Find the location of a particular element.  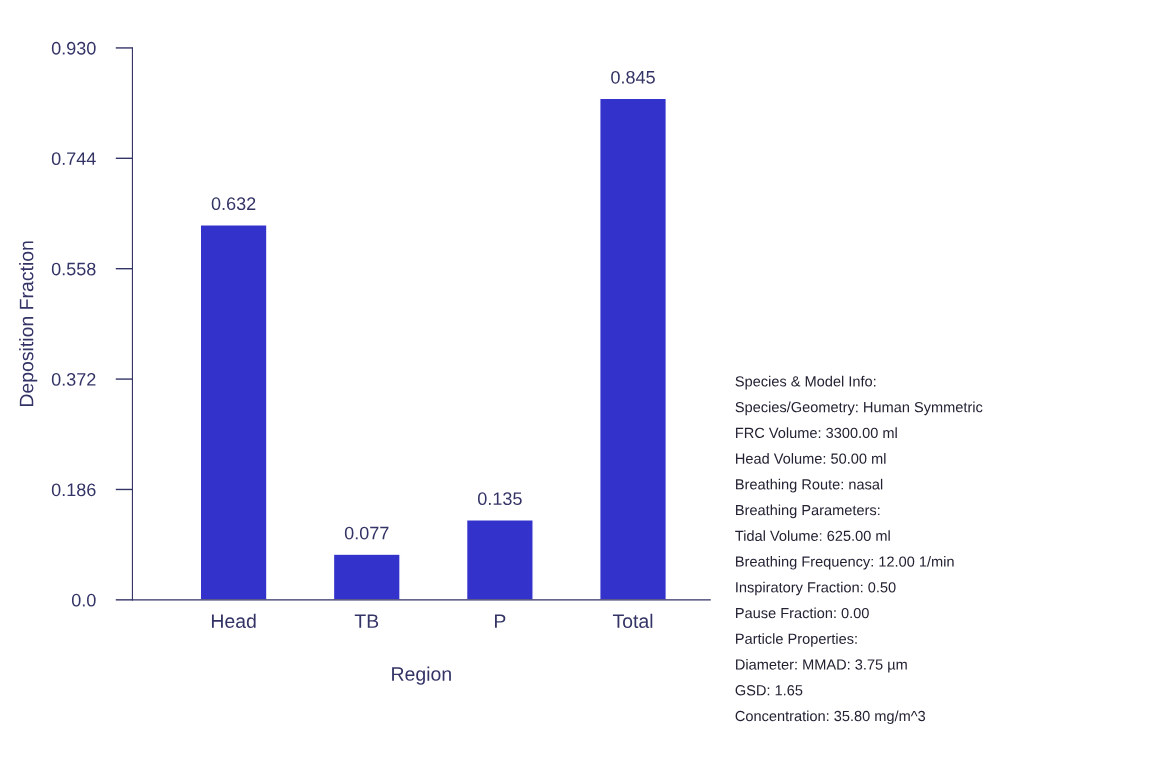

x-tick-label: Head is located at coordinates (233, 621).